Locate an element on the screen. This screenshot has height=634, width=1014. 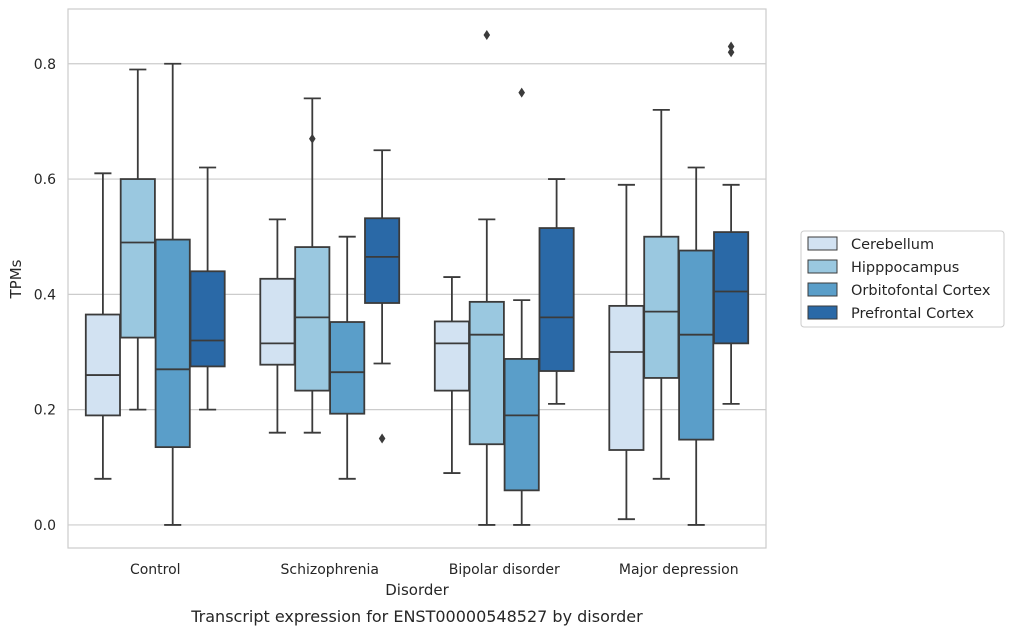
y-tick-labels: 0.0 0.2 0.4 0.6 0.8 is located at coordinates (45, 295).